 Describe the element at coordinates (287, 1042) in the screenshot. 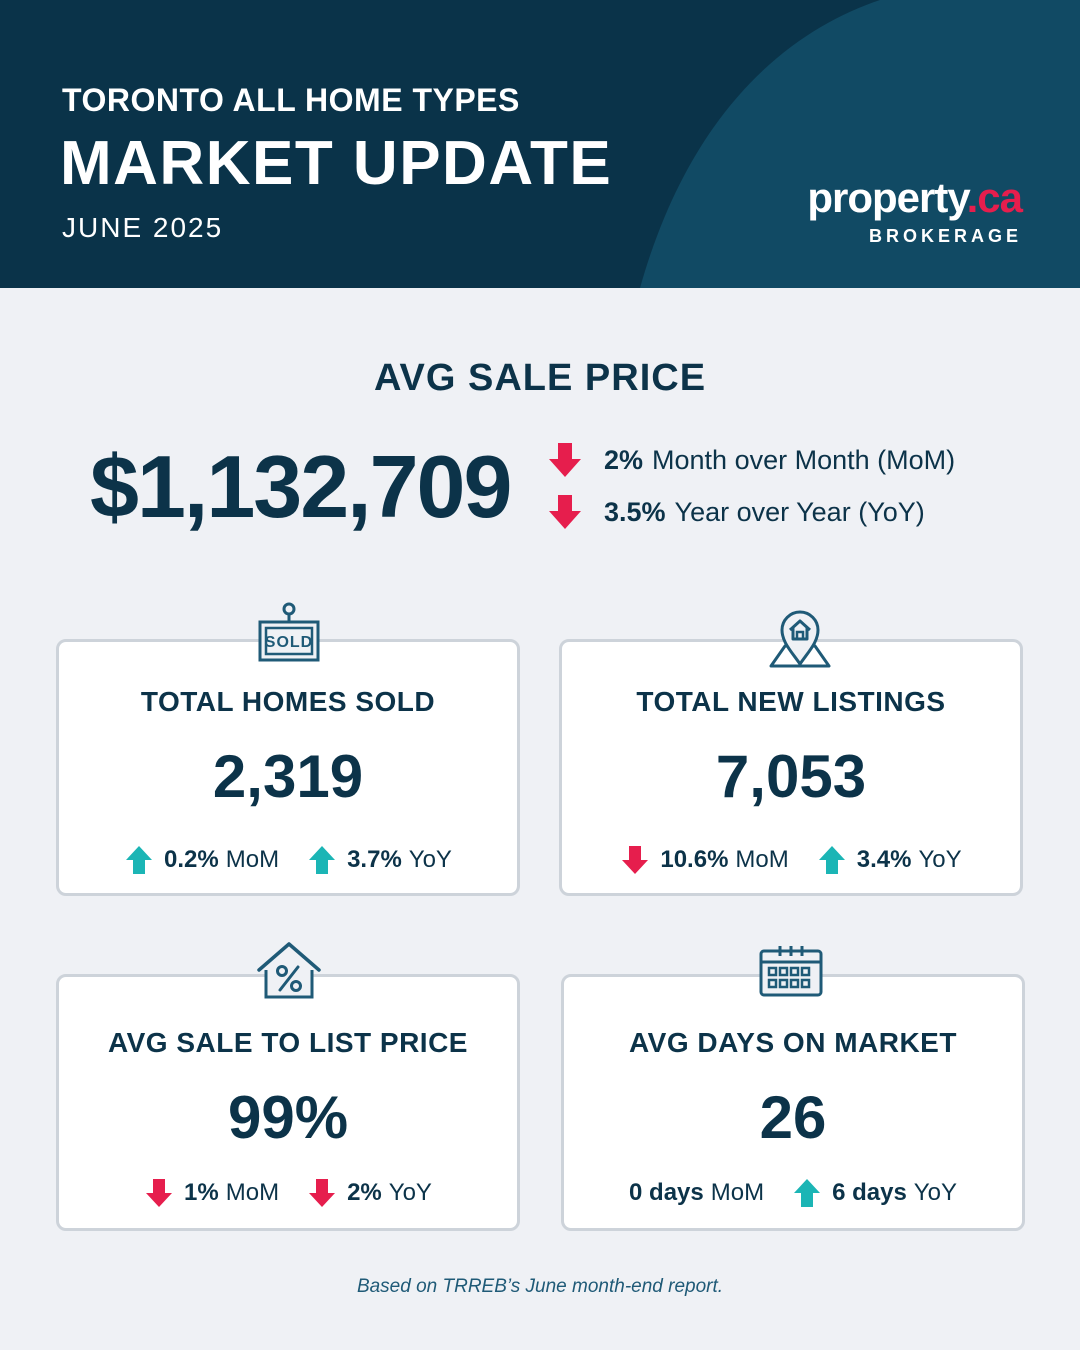

I see `card-label: AVG SALE TO LIST PRICE` at that location.